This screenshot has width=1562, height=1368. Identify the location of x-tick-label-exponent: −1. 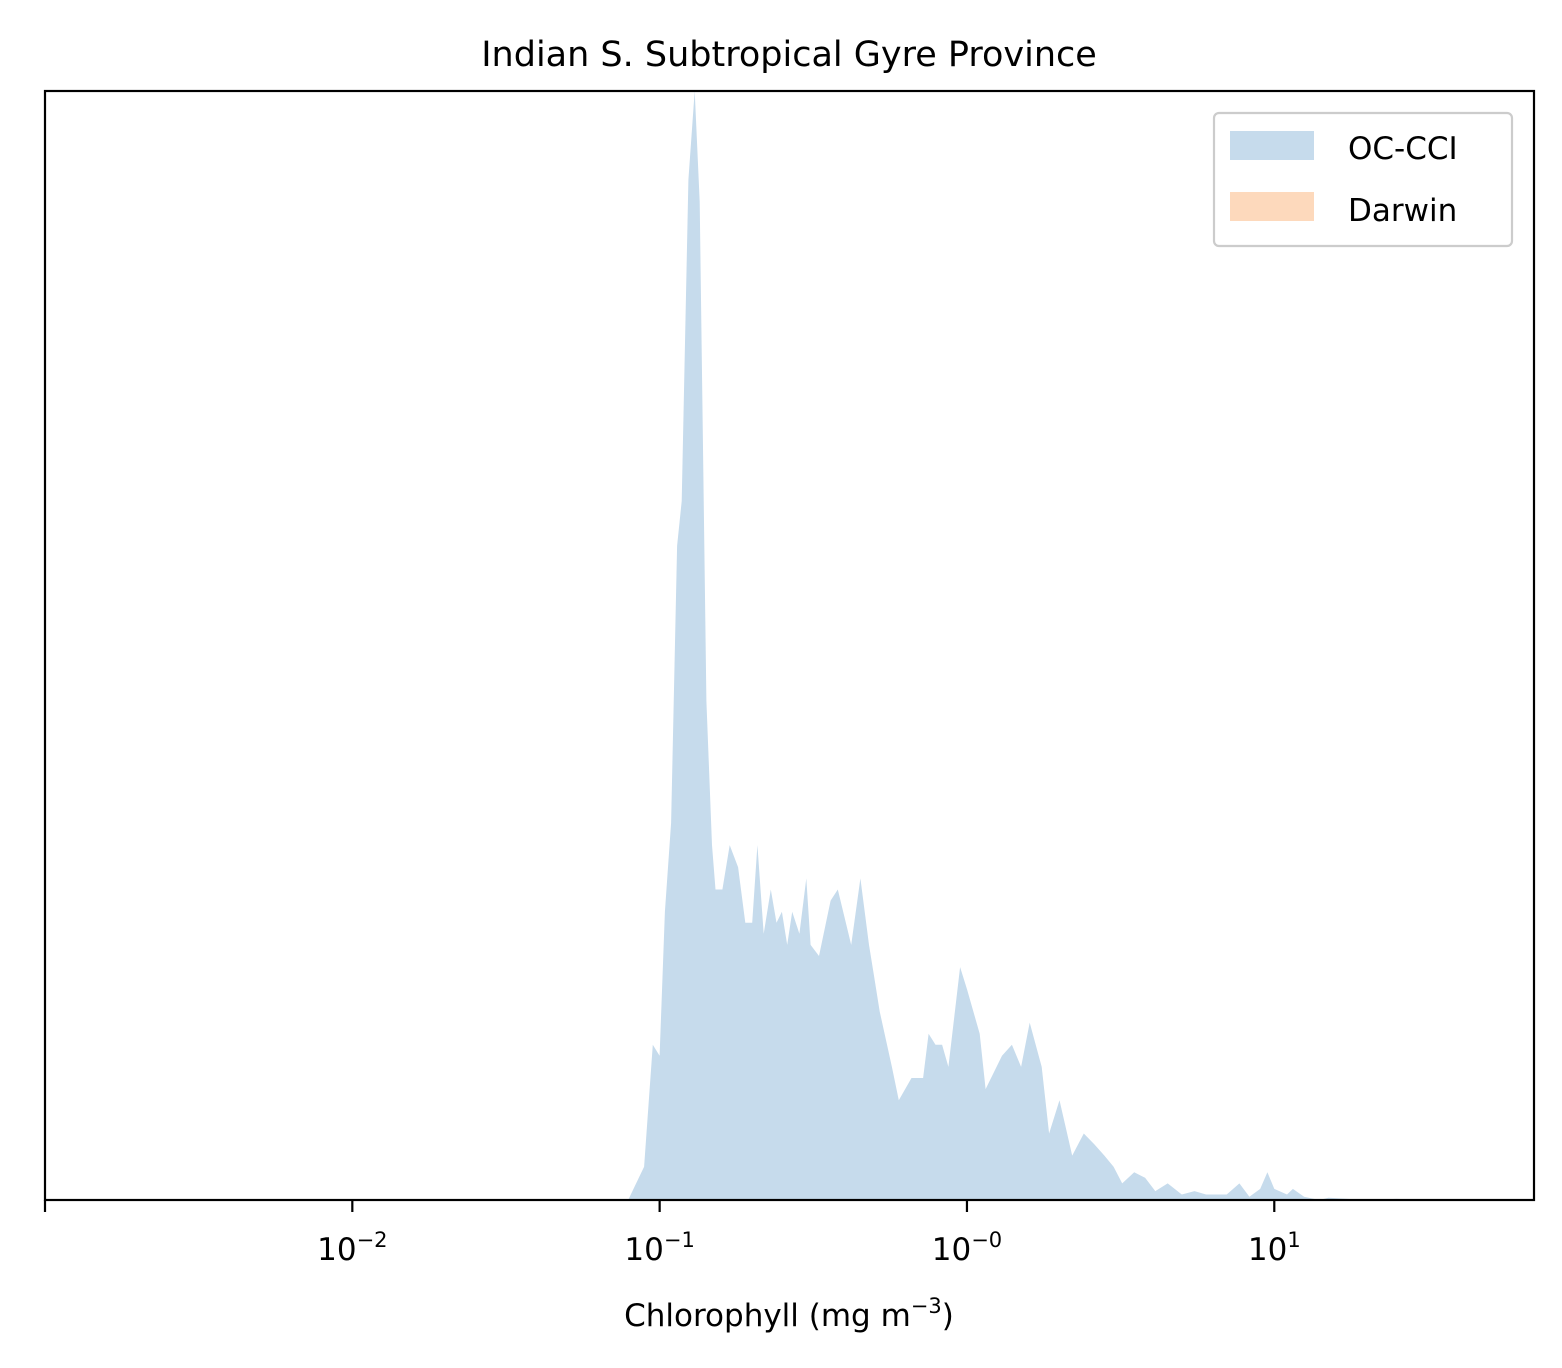
(679, 1240).